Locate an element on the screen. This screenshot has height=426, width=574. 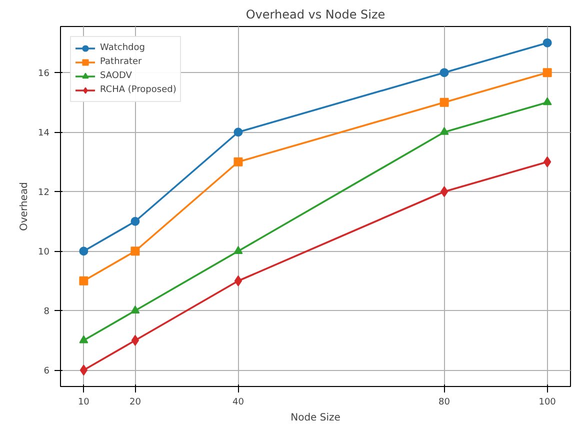
legend-label: SAODV is located at coordinates (116, 76).